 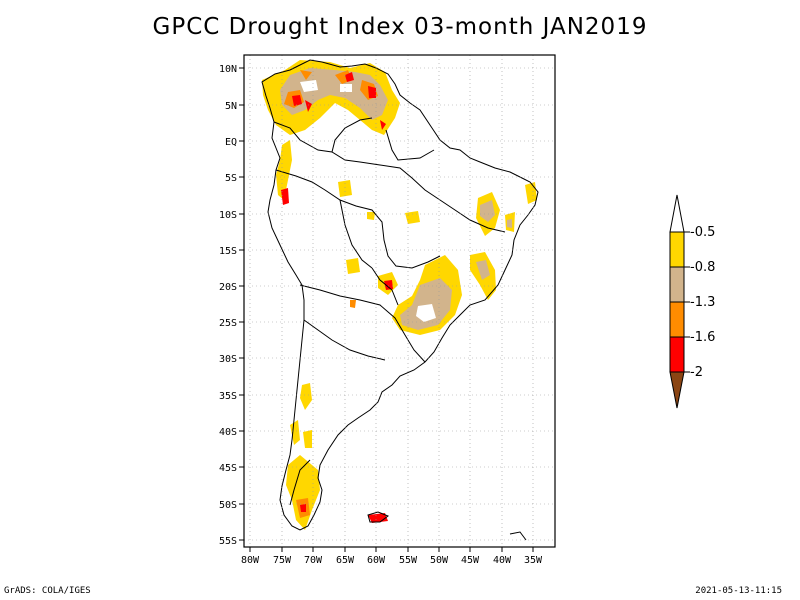 I want to click on falklands-outline, so click(x=378, y=517).